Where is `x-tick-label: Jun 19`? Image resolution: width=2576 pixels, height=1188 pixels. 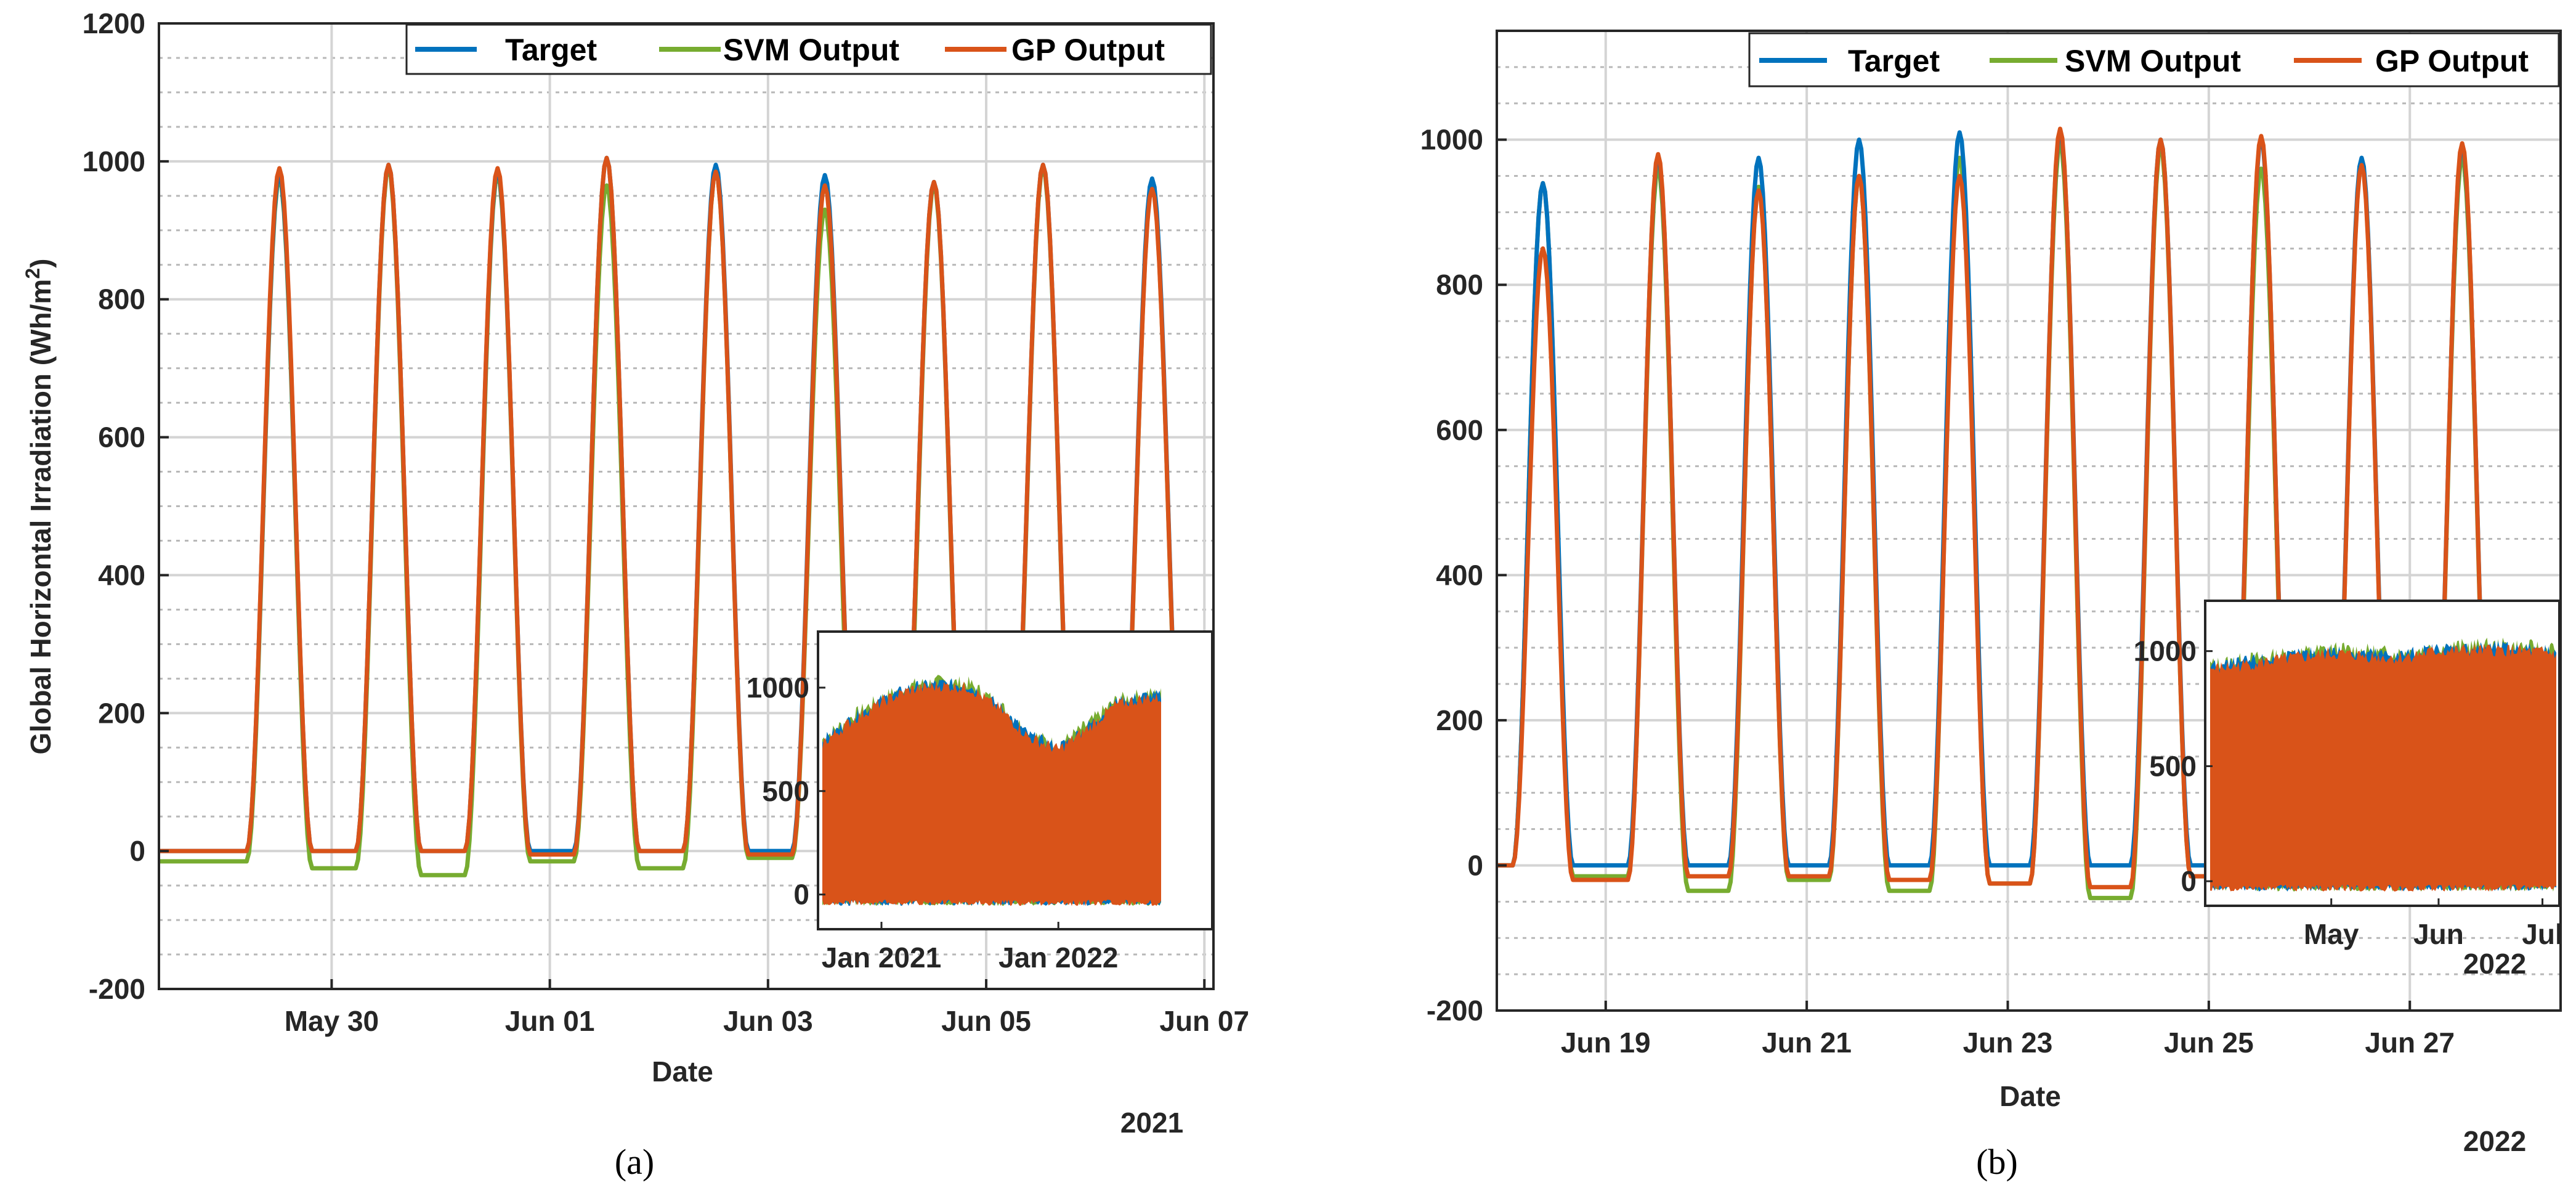 x-tick-label: Jun 19 is located at coordinates (1606, 1043).